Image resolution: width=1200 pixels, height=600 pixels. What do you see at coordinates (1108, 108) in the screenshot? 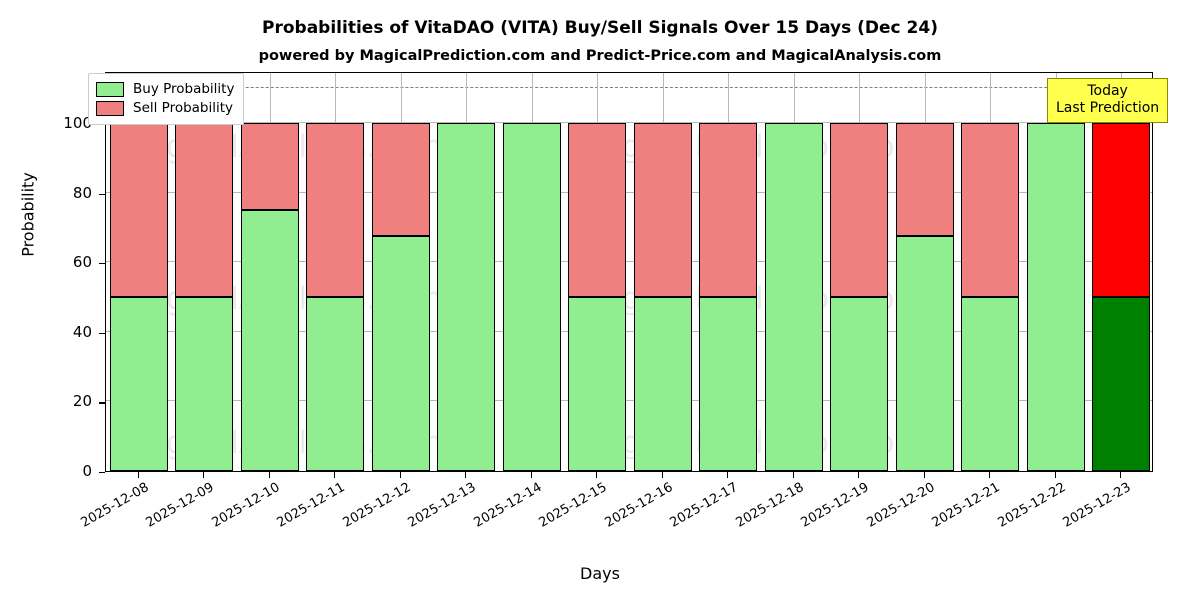
I see `today-annotation-line2: Last Prediction` at bounding box center [1108, 108].